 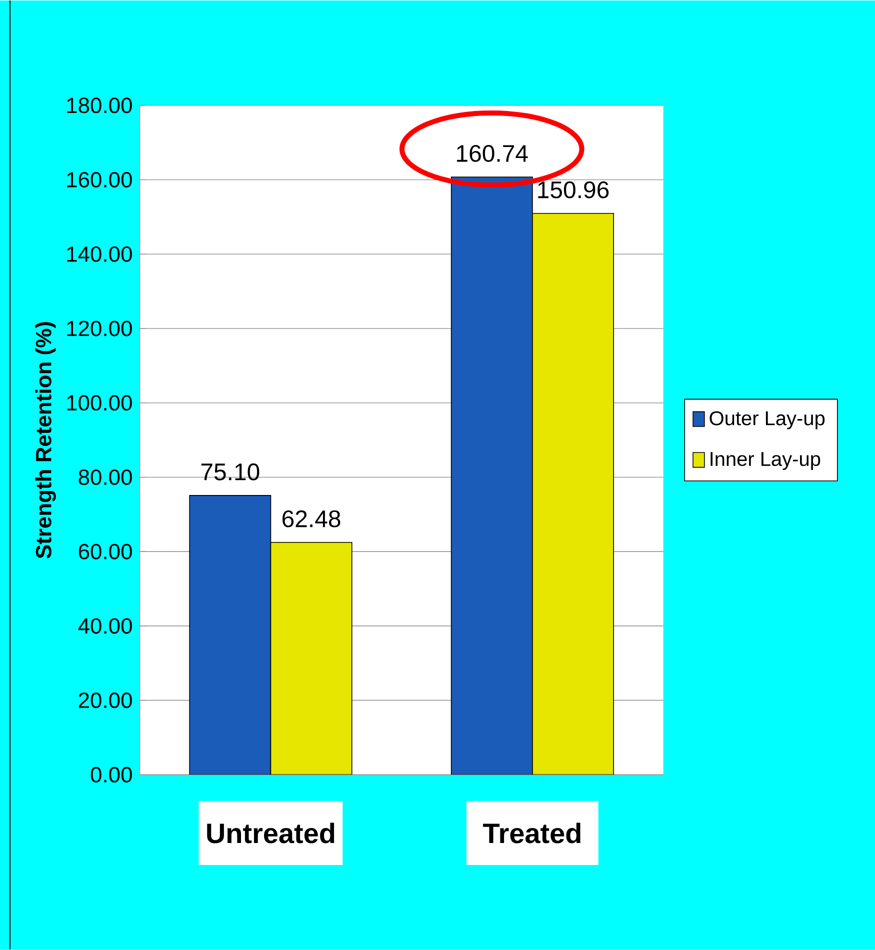 What do you see at coordinates (105, 552) in the screenshot?
I see `y-tick-label: 60.00` at bounding box center [105, 552].